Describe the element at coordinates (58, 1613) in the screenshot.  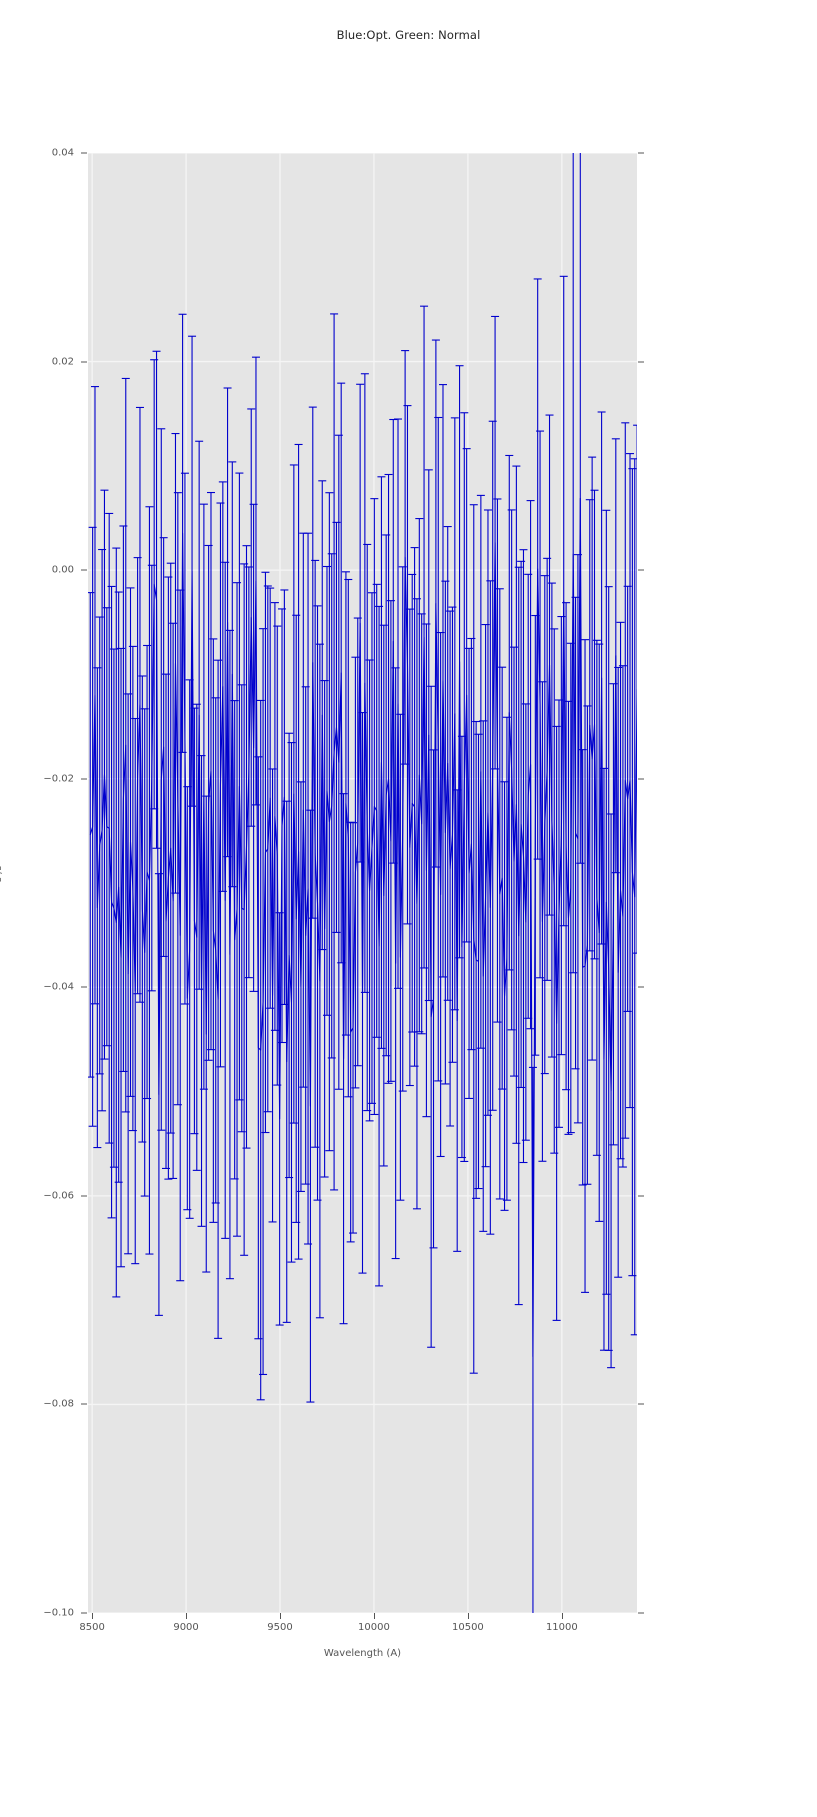
I see `y-tick-label: −0.10` at that location.